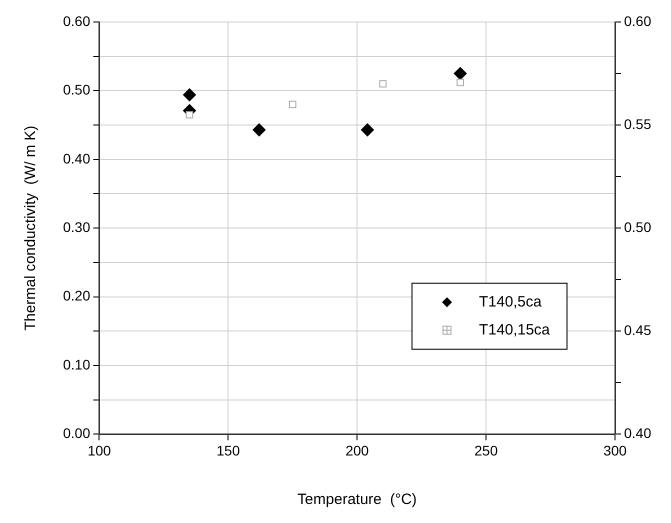 This screenshot has height=523, width=671. I want to click on y-tick-label: 0.30, so click(76, 226).